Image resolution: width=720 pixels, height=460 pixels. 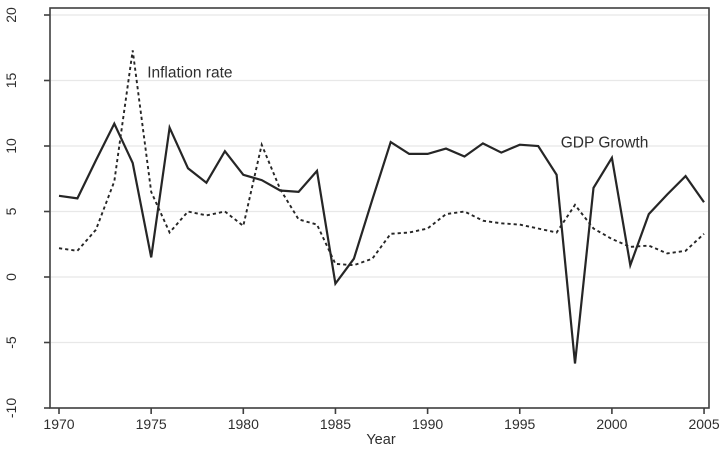 What do you see at coordinates (11, 342) in the screenshot?
I see `y-tick-label--5: -5` at bounding box center [11, 342].